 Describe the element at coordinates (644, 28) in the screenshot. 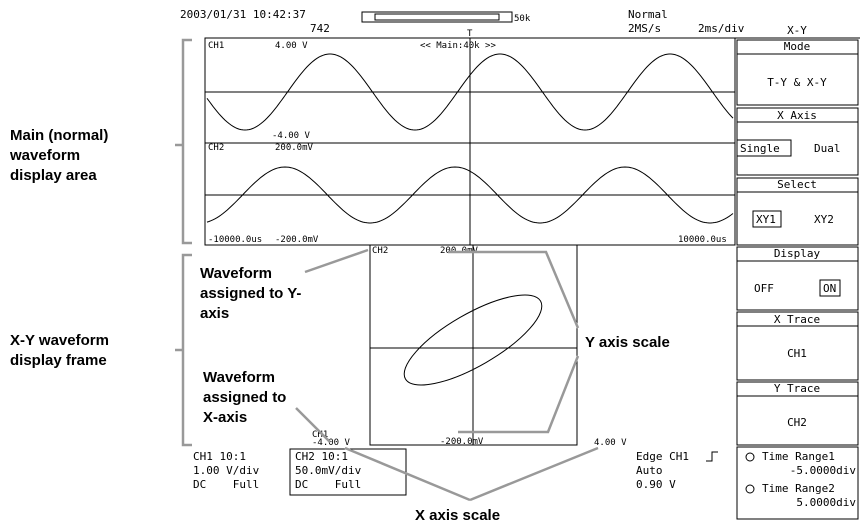

I see `sample-rate: 2MS/s` at that location.